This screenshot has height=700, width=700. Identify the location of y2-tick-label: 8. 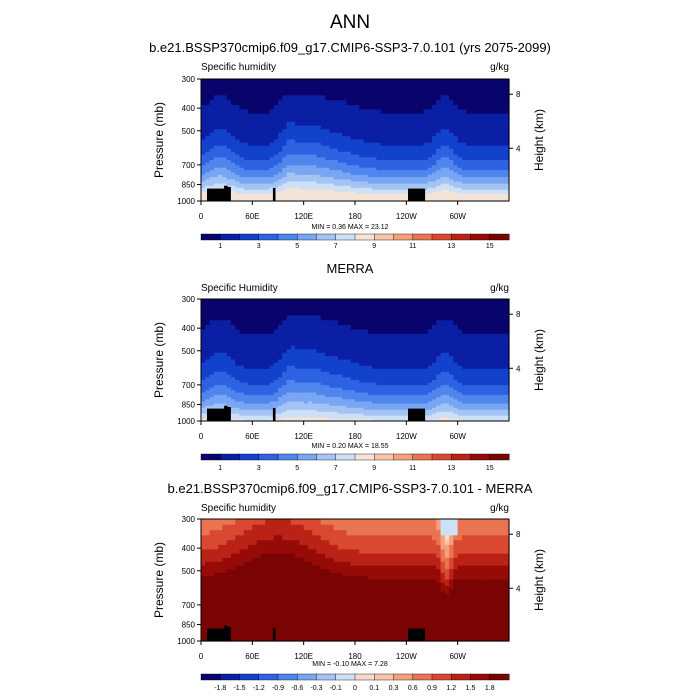
(518, 94).